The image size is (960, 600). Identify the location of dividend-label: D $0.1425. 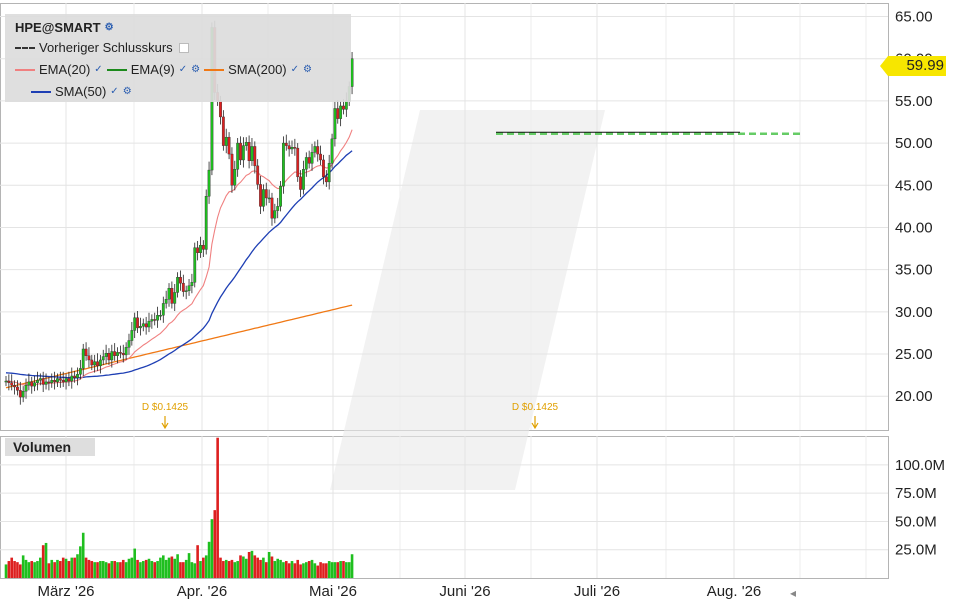
(165, 407).